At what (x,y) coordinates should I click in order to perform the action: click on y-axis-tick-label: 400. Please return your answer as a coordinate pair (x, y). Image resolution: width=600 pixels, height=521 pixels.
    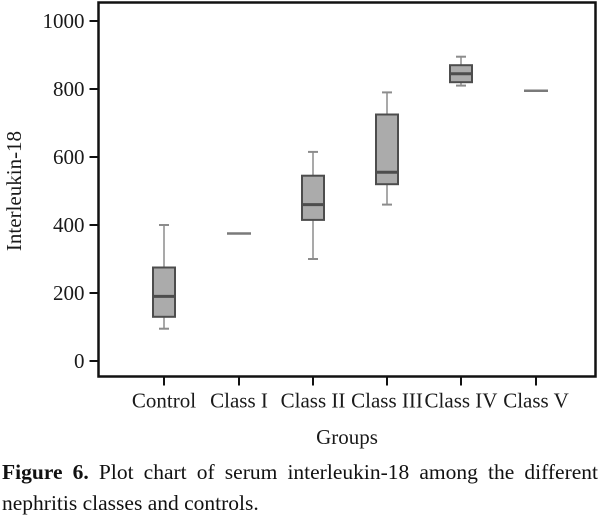
    Looking at the image, I should click on (69, 225).